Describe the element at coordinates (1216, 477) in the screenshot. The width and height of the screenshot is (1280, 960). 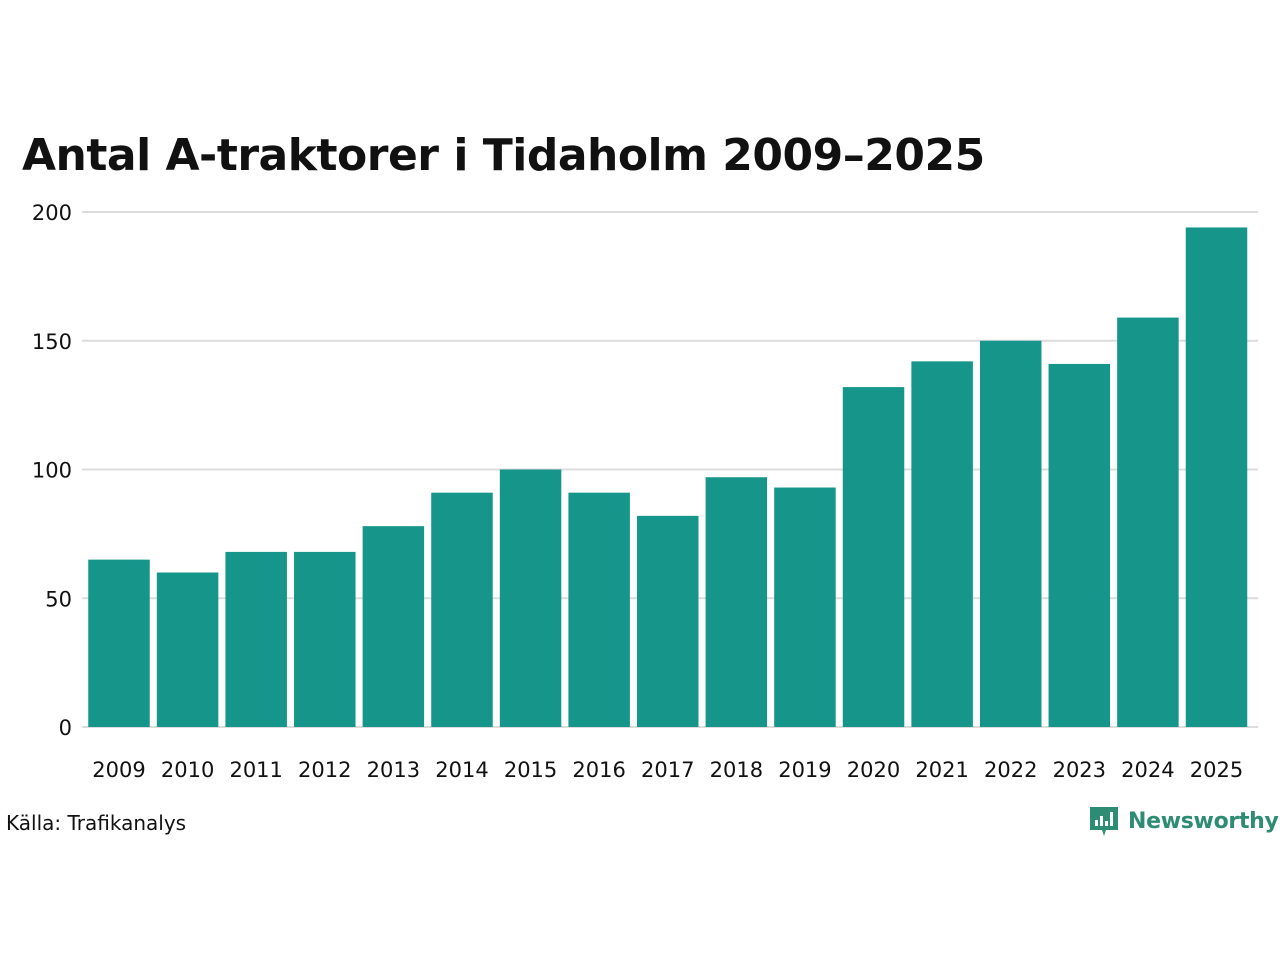
I see `bar-2025` at that location.